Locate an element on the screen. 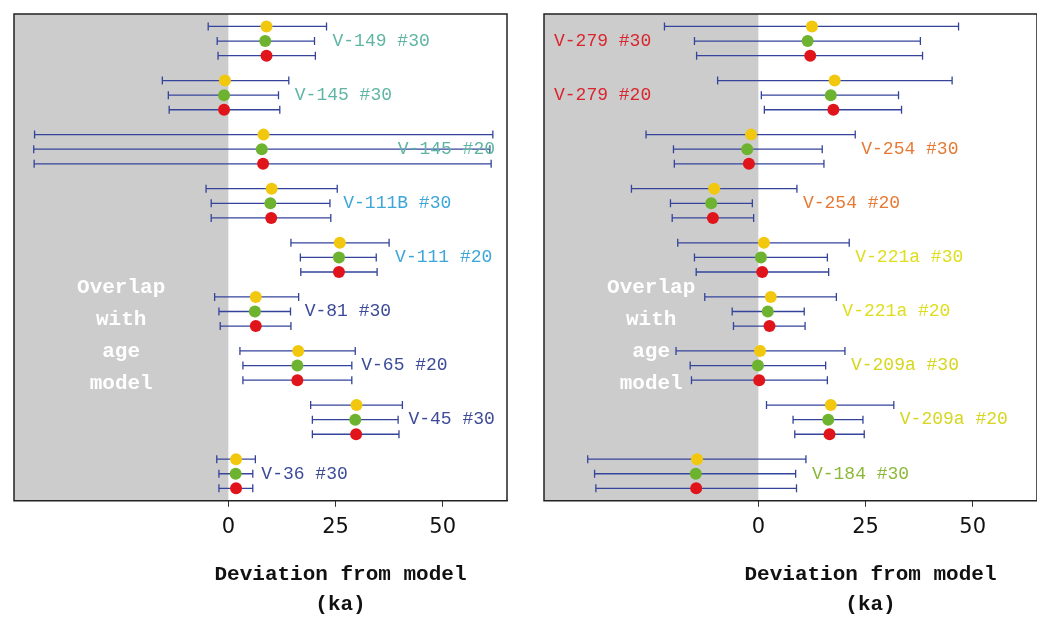  y-tick-label: V-65 #20 is located at coordinates (404, 365).